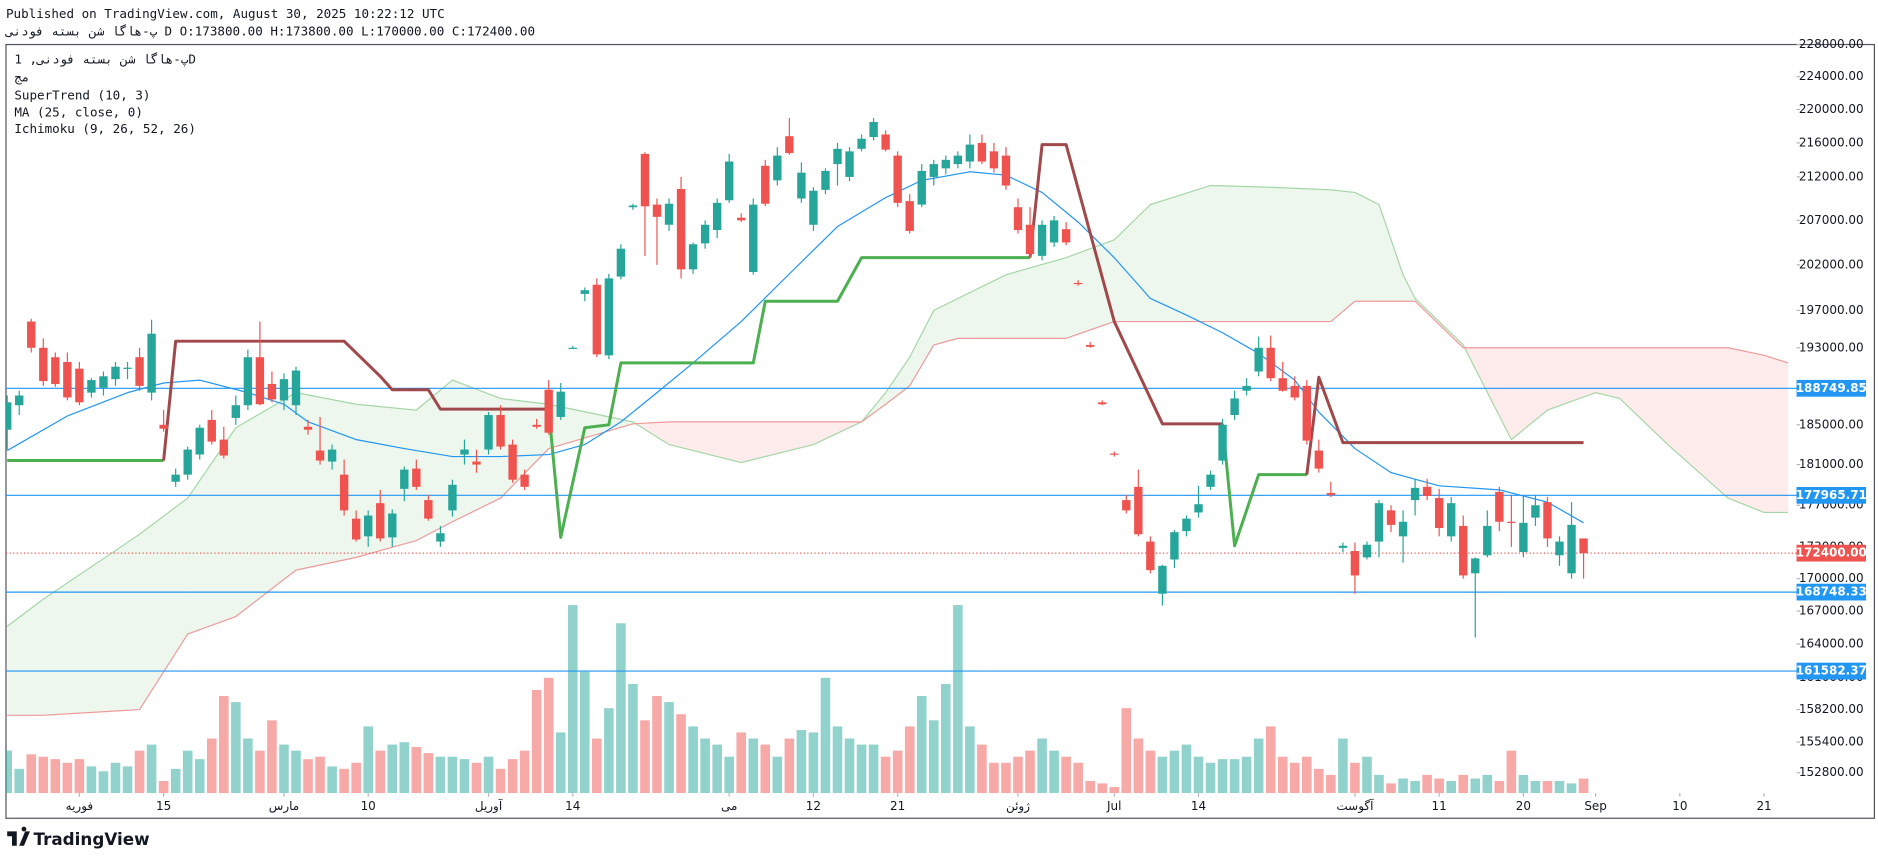 This screenshot has width=1878, height=858. Describe the element at coordinates (1831, 44) in the screenshot. I see `y-tick-label: 228000.00` at that location.